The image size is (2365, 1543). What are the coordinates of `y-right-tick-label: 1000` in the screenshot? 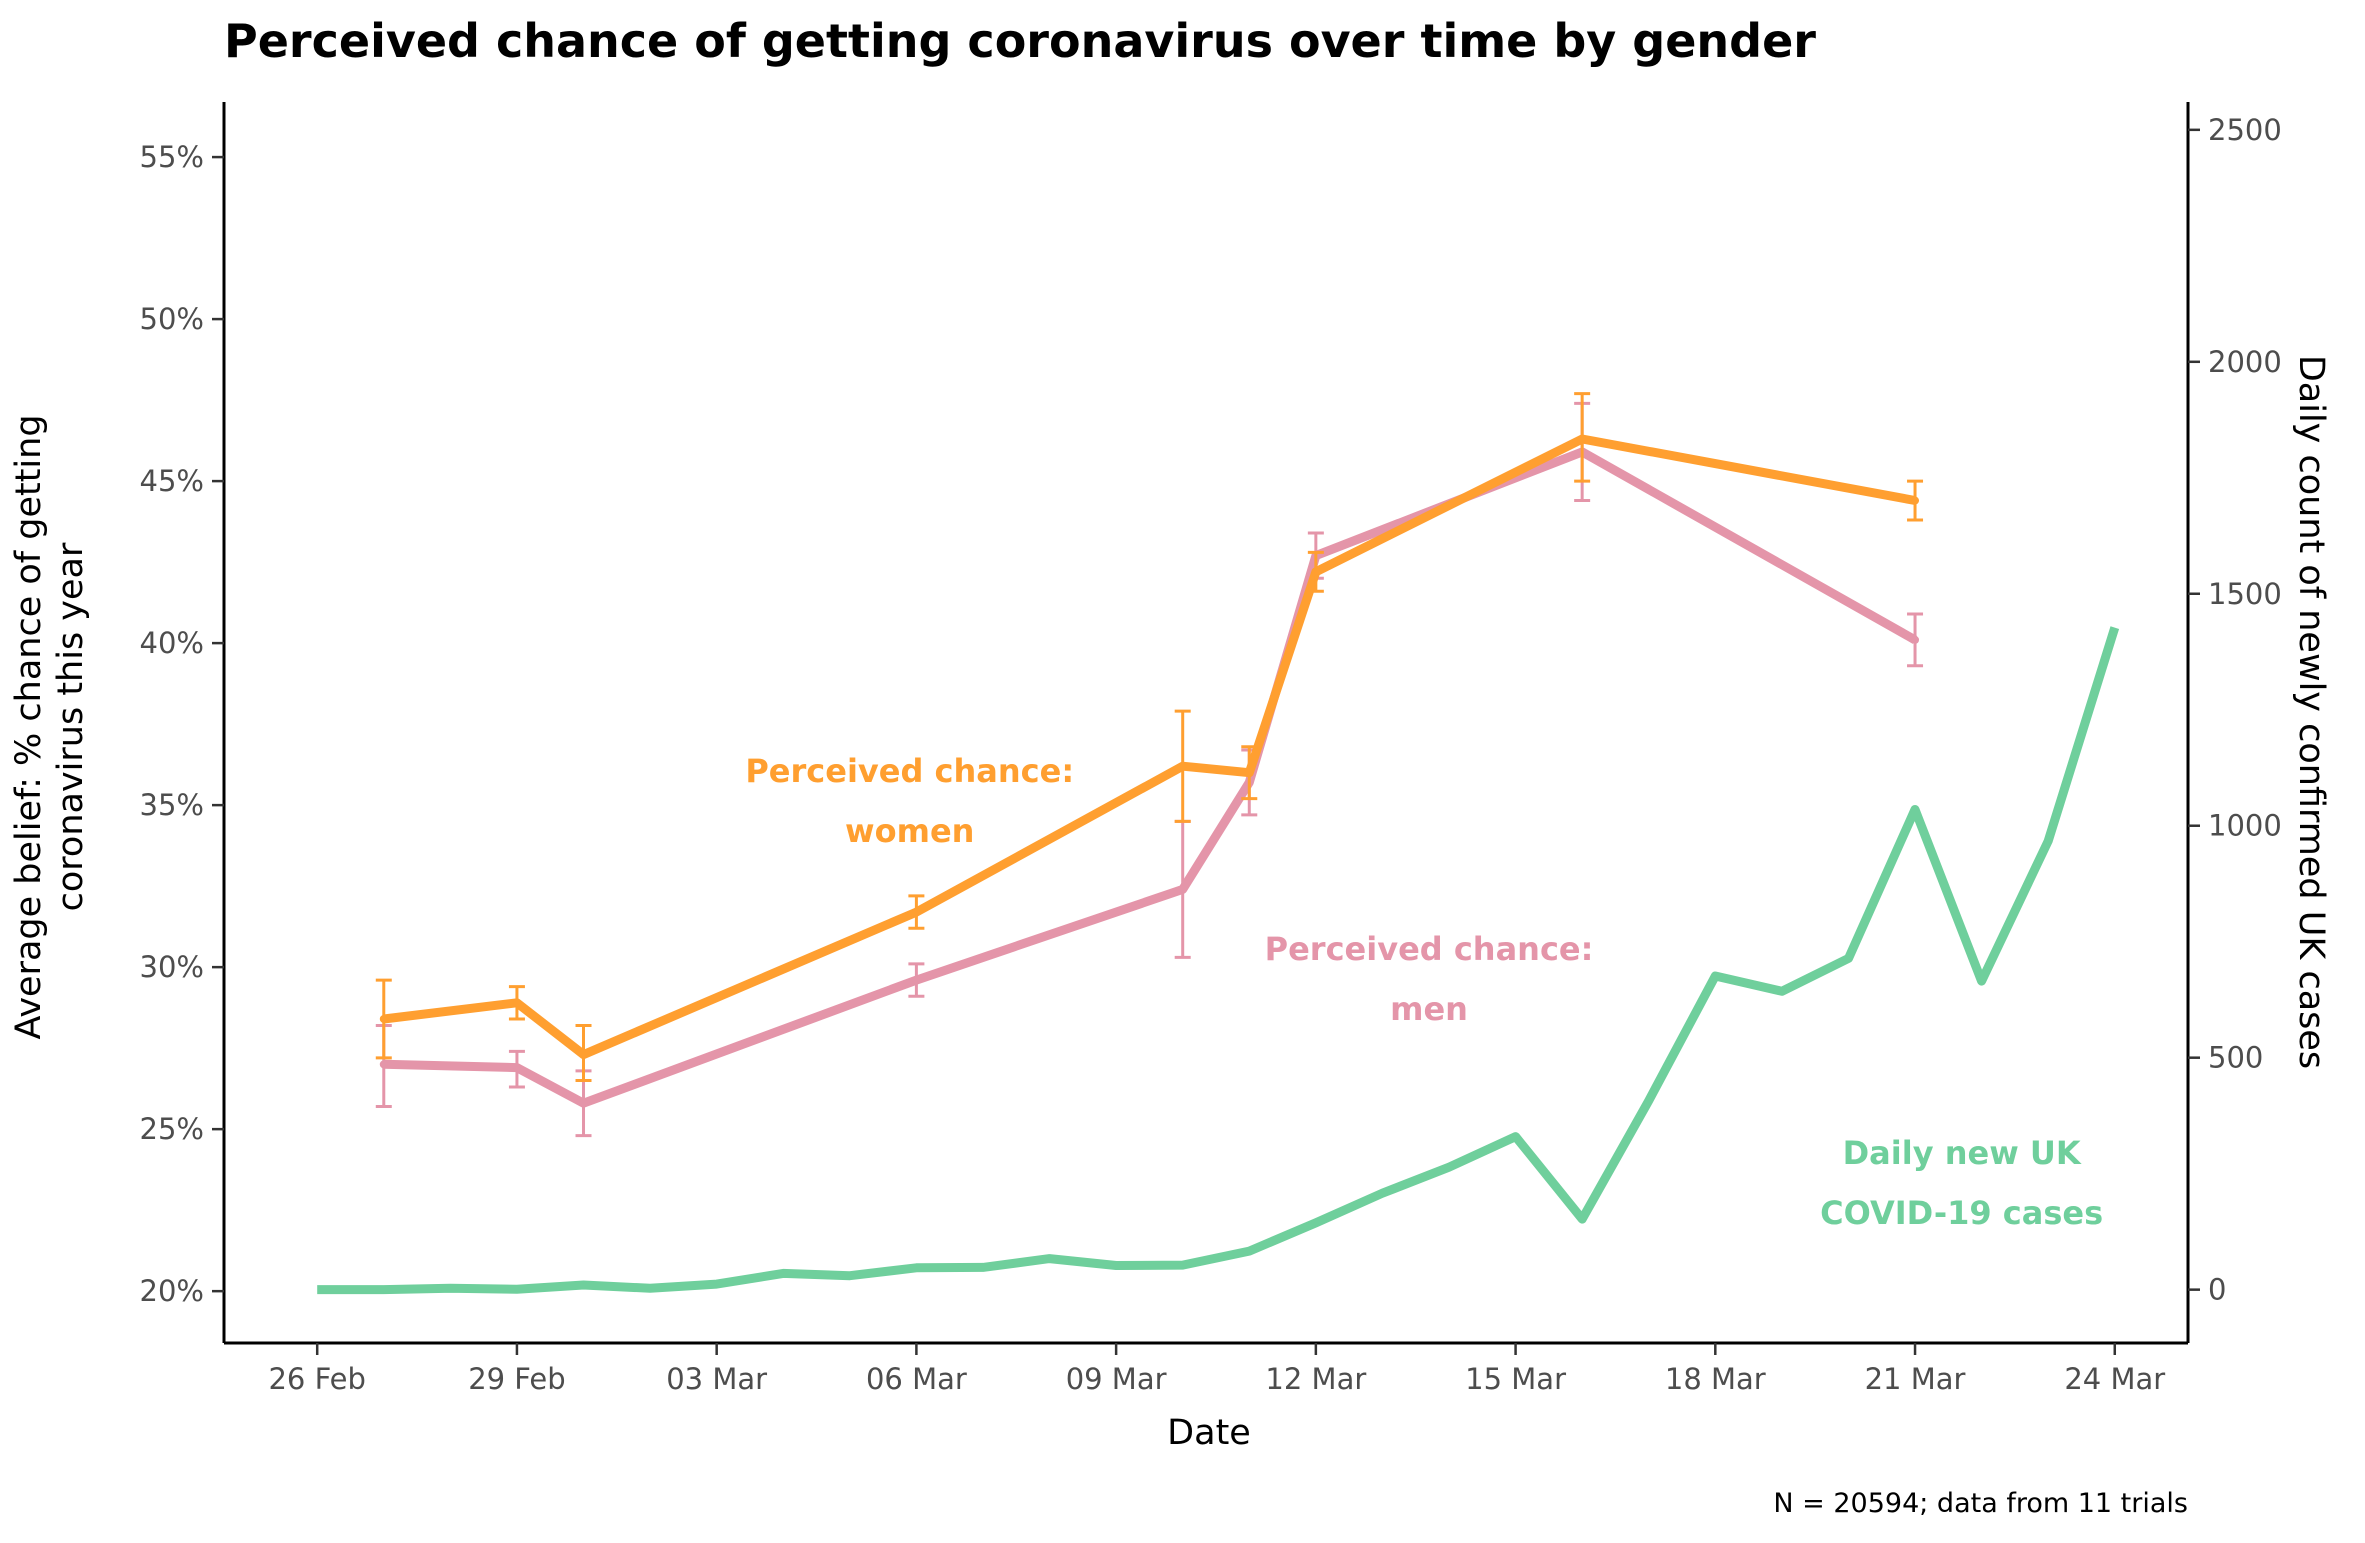 It's located at (2245, 826).